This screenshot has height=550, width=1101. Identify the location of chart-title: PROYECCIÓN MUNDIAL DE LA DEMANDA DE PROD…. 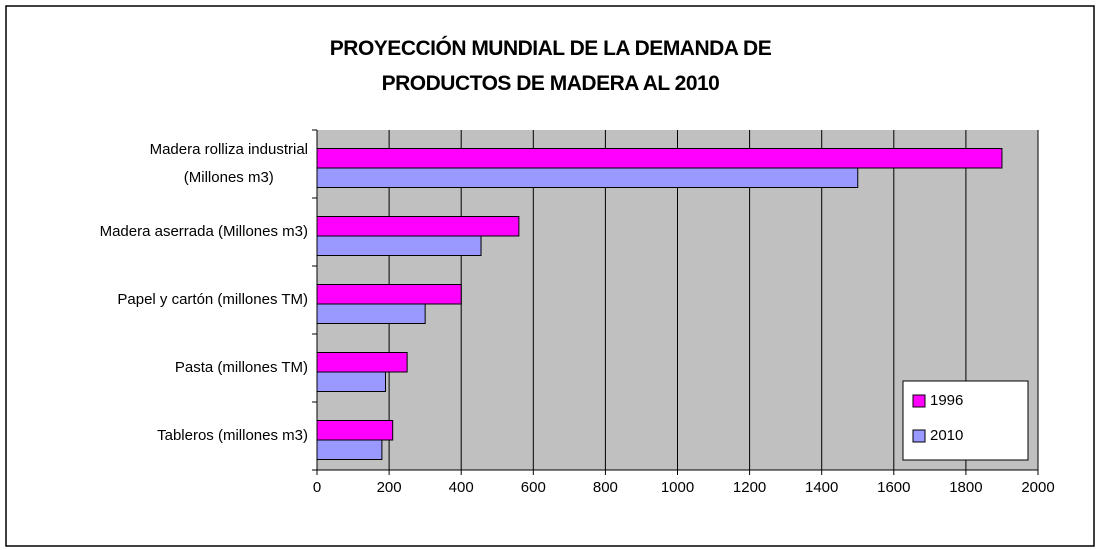
(550, 66).